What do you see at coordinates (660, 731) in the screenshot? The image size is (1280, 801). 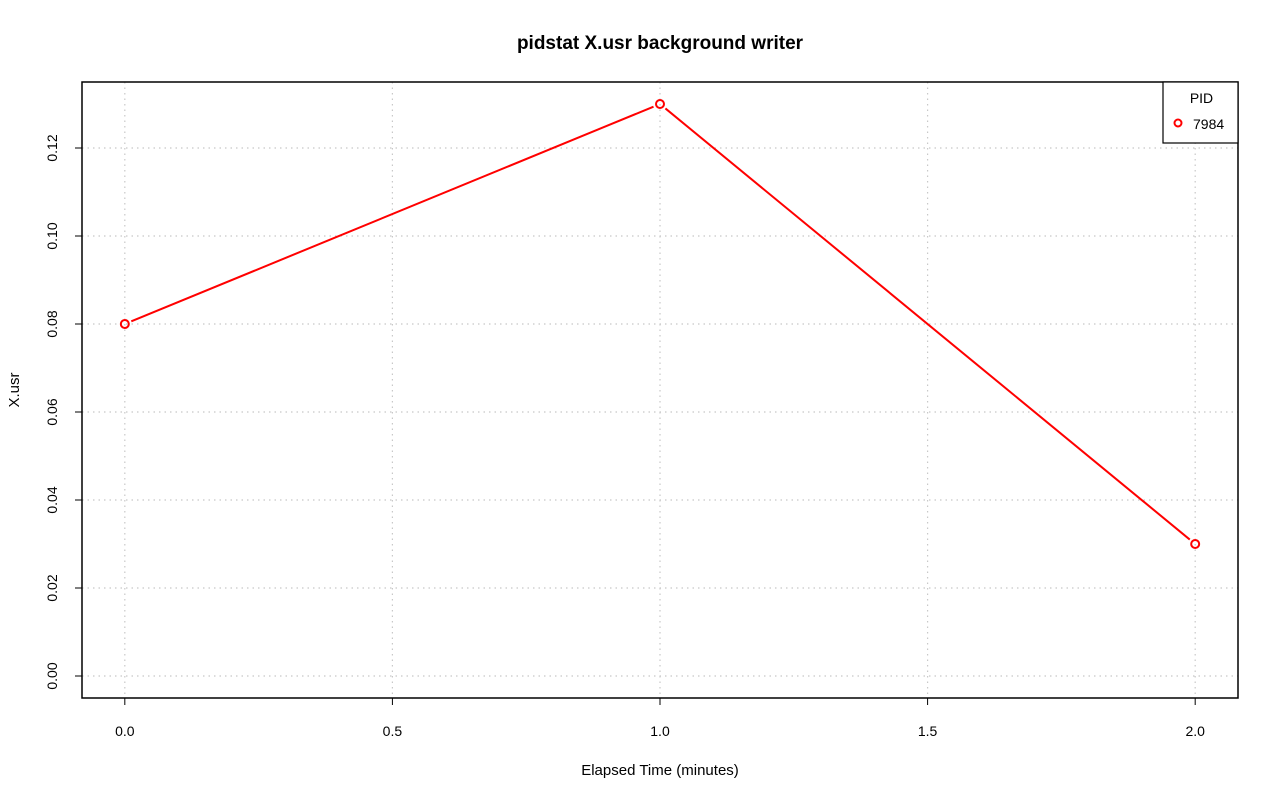 I see `x-tick-label: 1.0` at bounding box center [660, 731].